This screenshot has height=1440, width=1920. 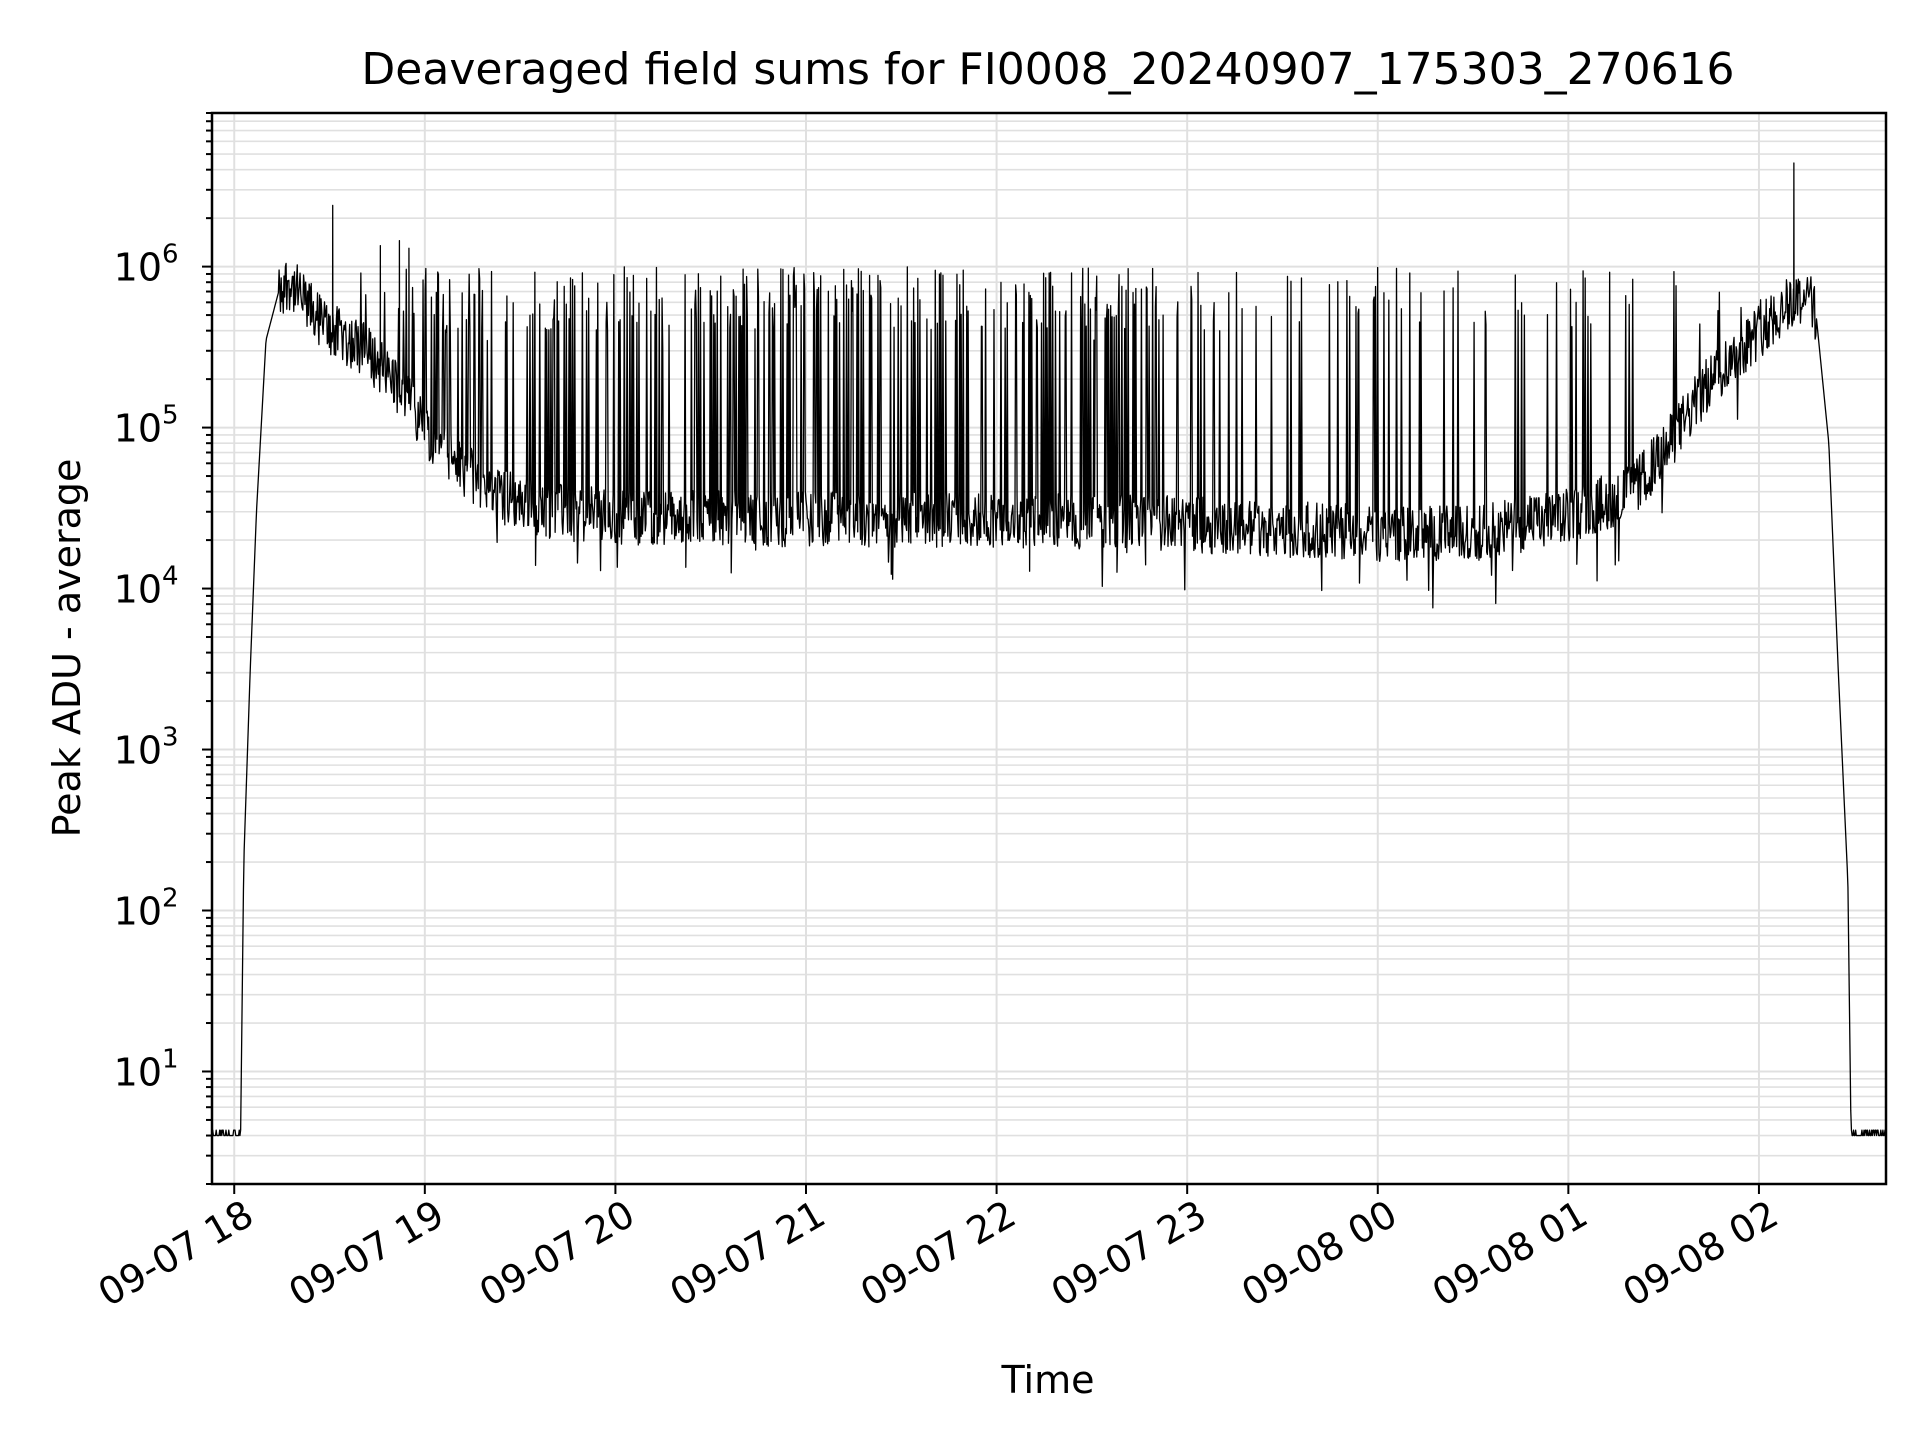 What do you see at coordinates (67, 648) in the screenshot?
I see `y-axis-label: Peak ADU - average` at bounding box center [67, 648].